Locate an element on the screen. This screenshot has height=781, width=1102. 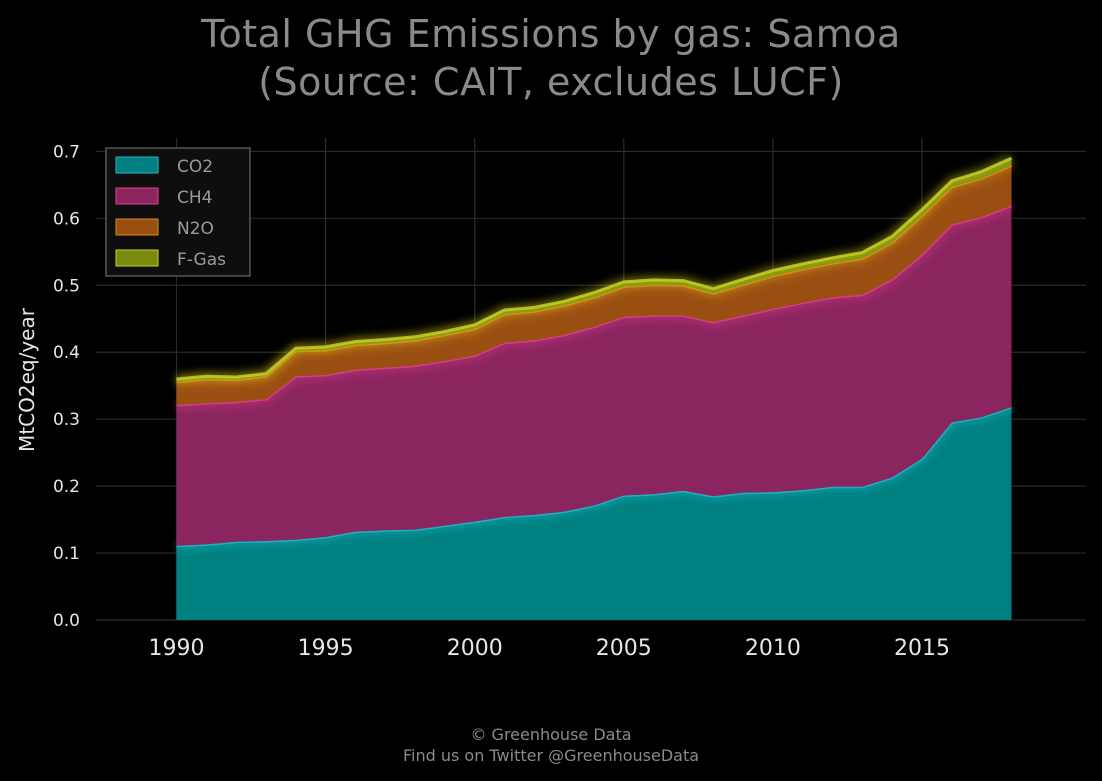
chart-title-line1: Total GHG Emissions by gas: Samoa is located at coordinates (551, 34).